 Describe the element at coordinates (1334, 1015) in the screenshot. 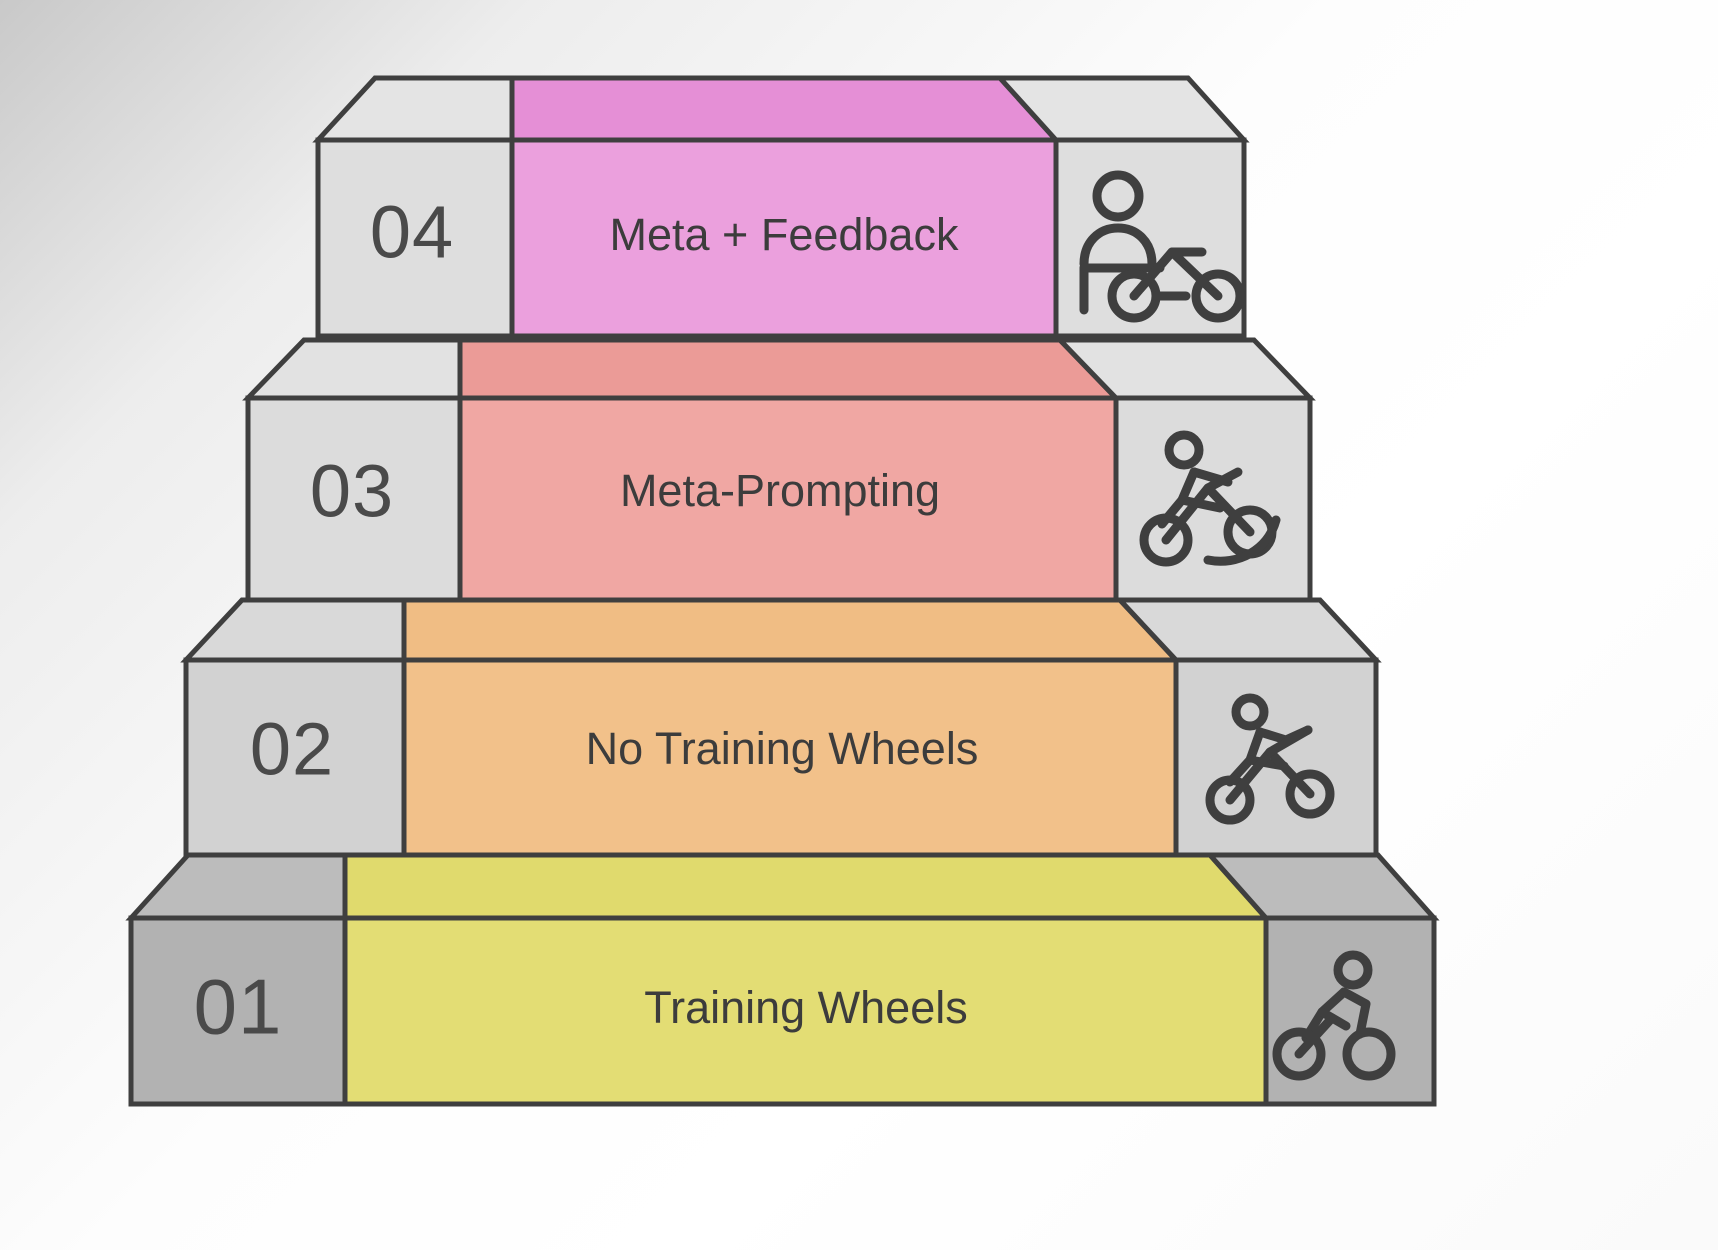

I see `cyclist-on-bicycle-icon` at that location.